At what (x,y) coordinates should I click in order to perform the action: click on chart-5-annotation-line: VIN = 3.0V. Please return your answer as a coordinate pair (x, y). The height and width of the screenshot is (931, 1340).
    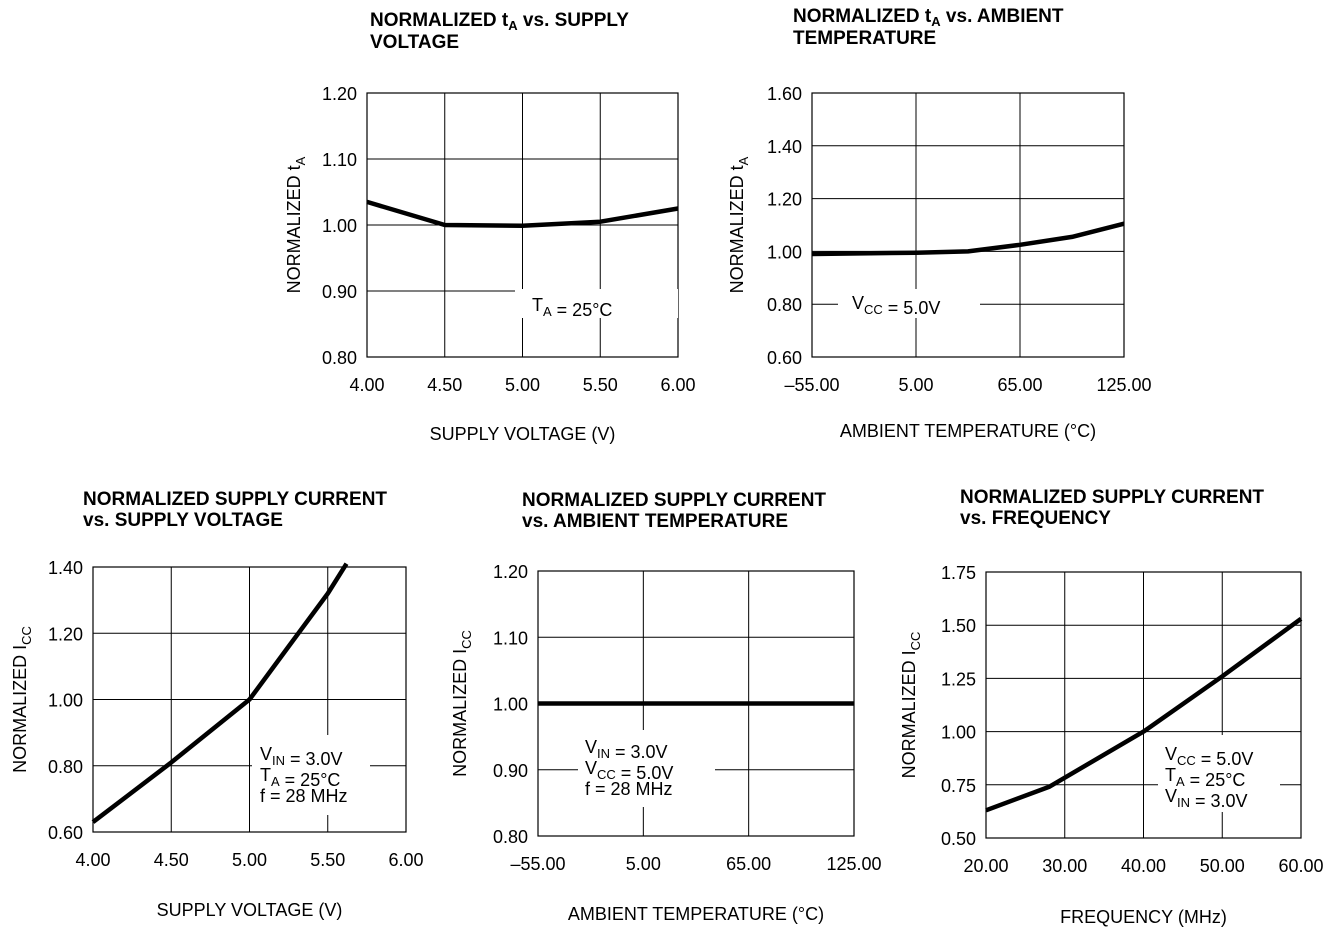
    Looking at the image, I should click on (1206, 798).